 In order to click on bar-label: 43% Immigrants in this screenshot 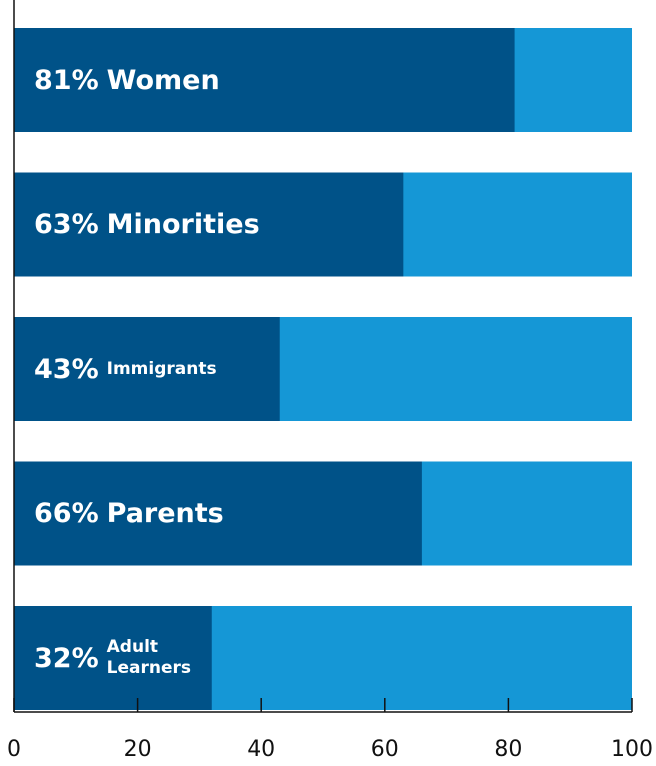, I will do `click(323, 369)`.